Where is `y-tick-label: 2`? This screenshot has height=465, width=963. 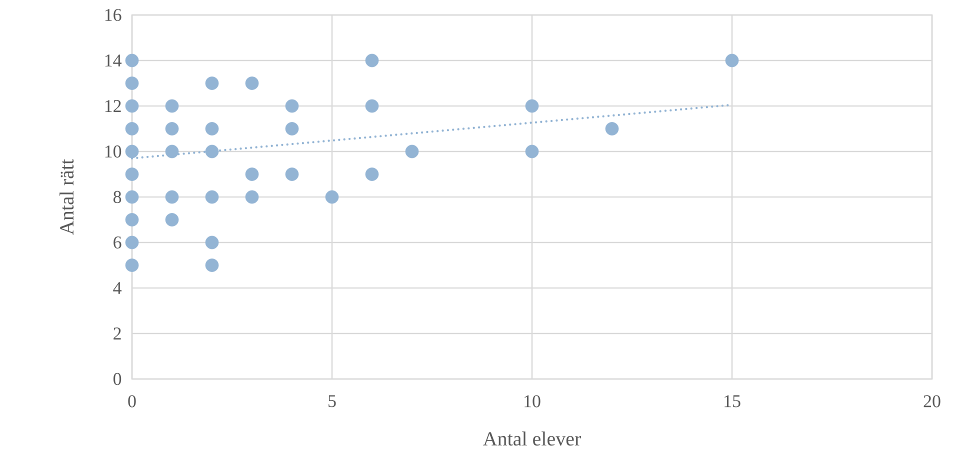
y-tick-label: 2 is located at coordinates (117, 334).